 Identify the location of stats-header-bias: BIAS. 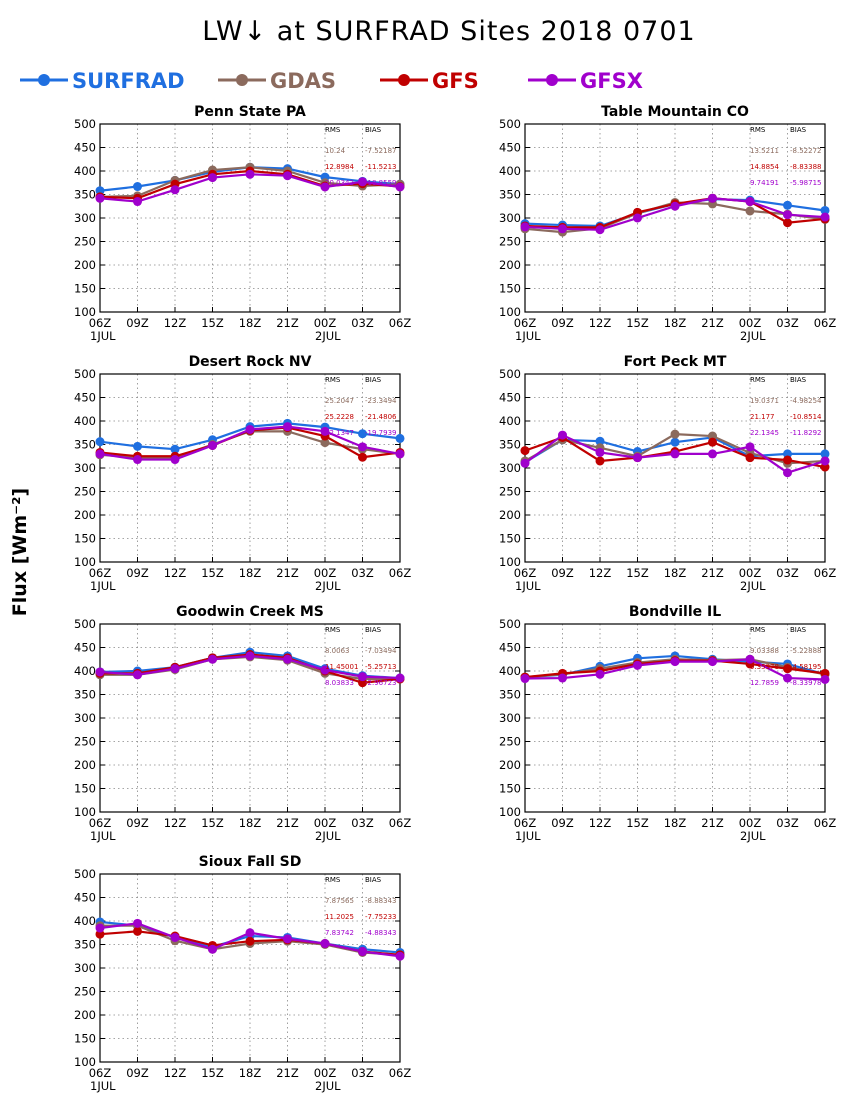
(373, 630).